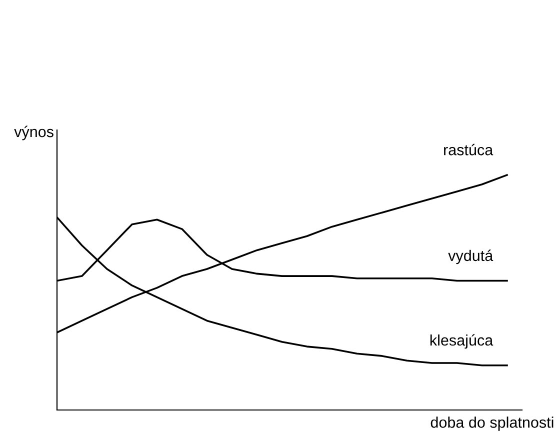 The image size is (557, 433). What do you see at coordinates (492, 423) in the screenshot?
I see `x-axis-title: doba do splatnosti` at bounding box center [492, 423].